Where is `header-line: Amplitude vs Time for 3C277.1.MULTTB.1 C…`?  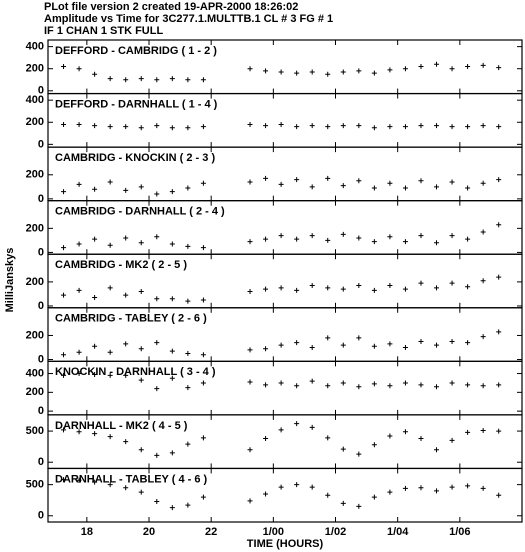
header-line: Amplitude vs Time for 3C277.1.MULTTB.1 C… is located at coordinates (188, 19).